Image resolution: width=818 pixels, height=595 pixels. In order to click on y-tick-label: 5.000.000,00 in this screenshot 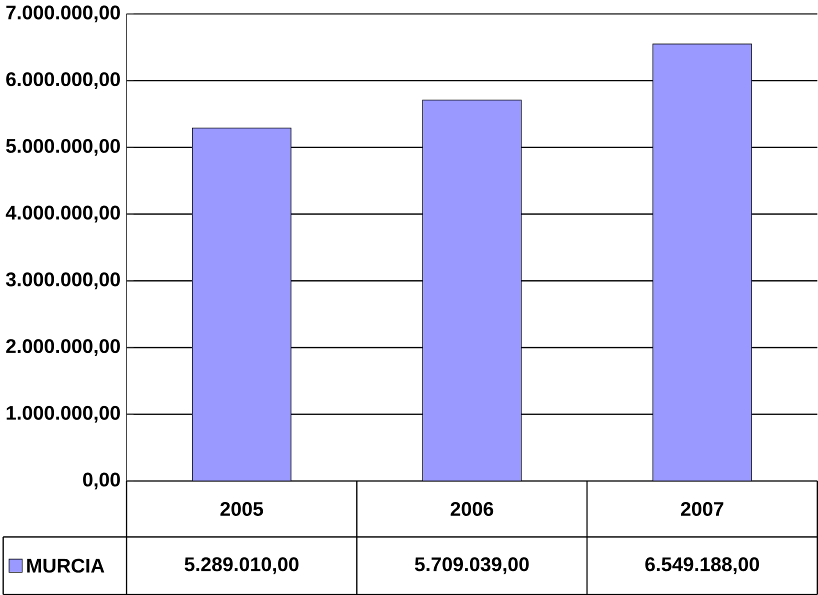, I will do `click(63, 147)`.